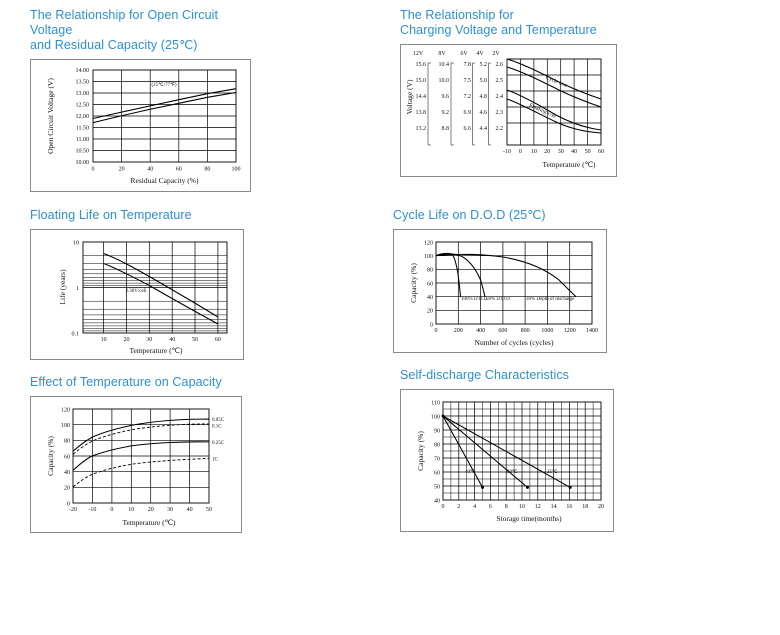 Image resolution: width=780 pixels, height=635 pixels. Describe the element at coordinates (428, 243) in the screenshot. I see `y-tick: 120` at that location.